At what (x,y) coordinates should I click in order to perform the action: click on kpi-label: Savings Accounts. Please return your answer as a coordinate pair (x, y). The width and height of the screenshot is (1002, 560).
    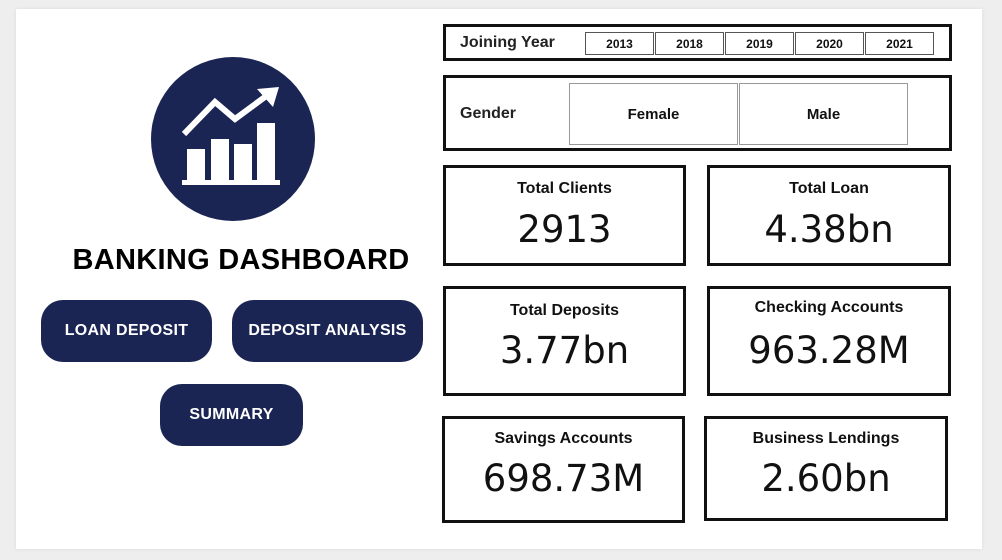
    Looking at the image, I should click on (563, 438).